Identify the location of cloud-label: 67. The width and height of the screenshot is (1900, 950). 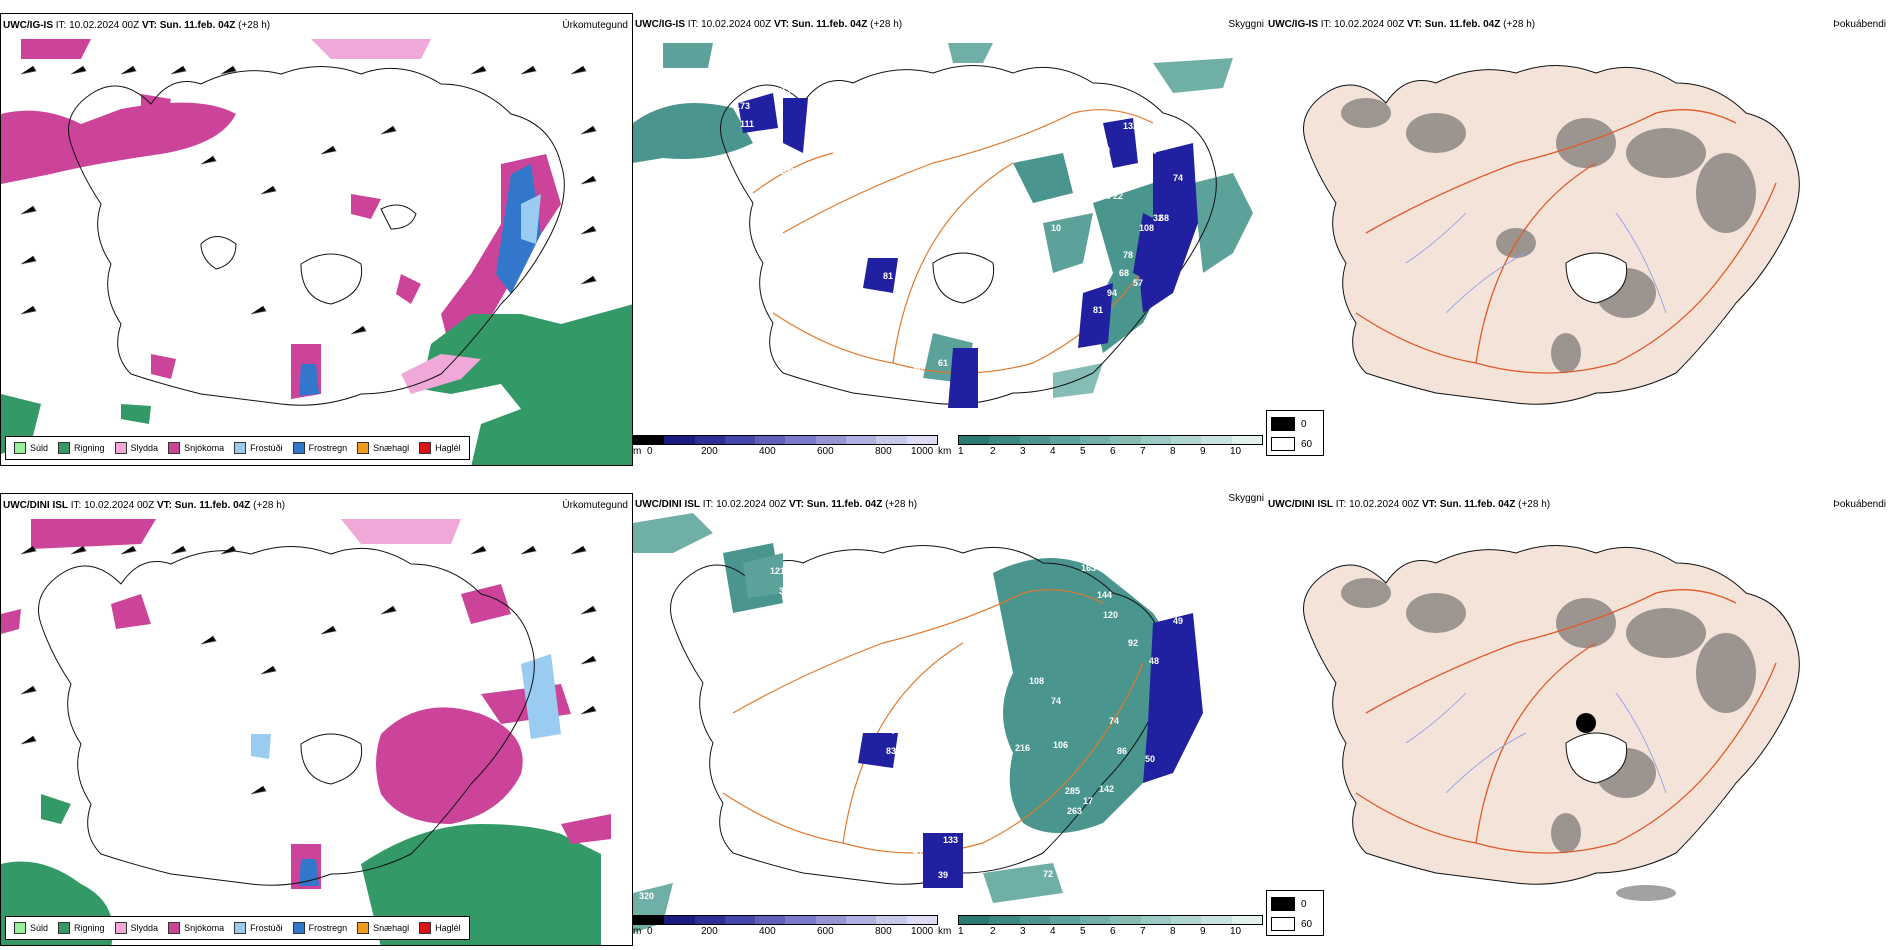
(918, 853).